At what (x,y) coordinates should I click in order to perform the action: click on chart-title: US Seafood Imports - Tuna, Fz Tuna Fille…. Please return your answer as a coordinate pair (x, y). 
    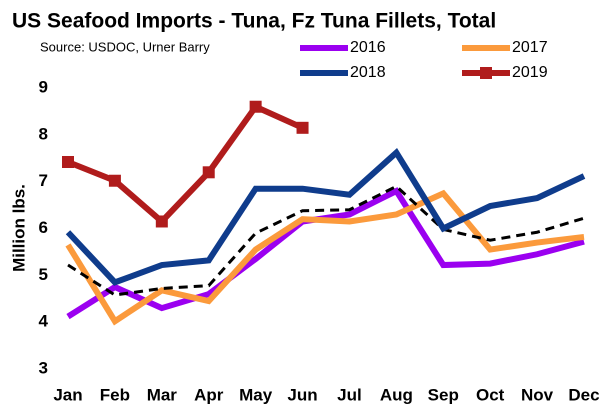
    Looking at the image, I should click on (254, 21).